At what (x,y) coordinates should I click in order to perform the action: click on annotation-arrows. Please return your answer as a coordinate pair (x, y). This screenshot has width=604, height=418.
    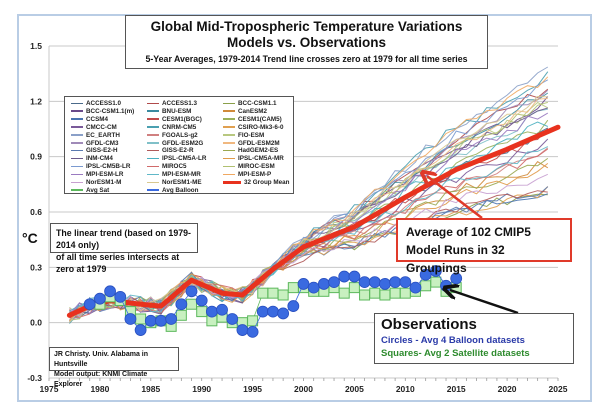
    Looking at the image, I should click on (473, 245).